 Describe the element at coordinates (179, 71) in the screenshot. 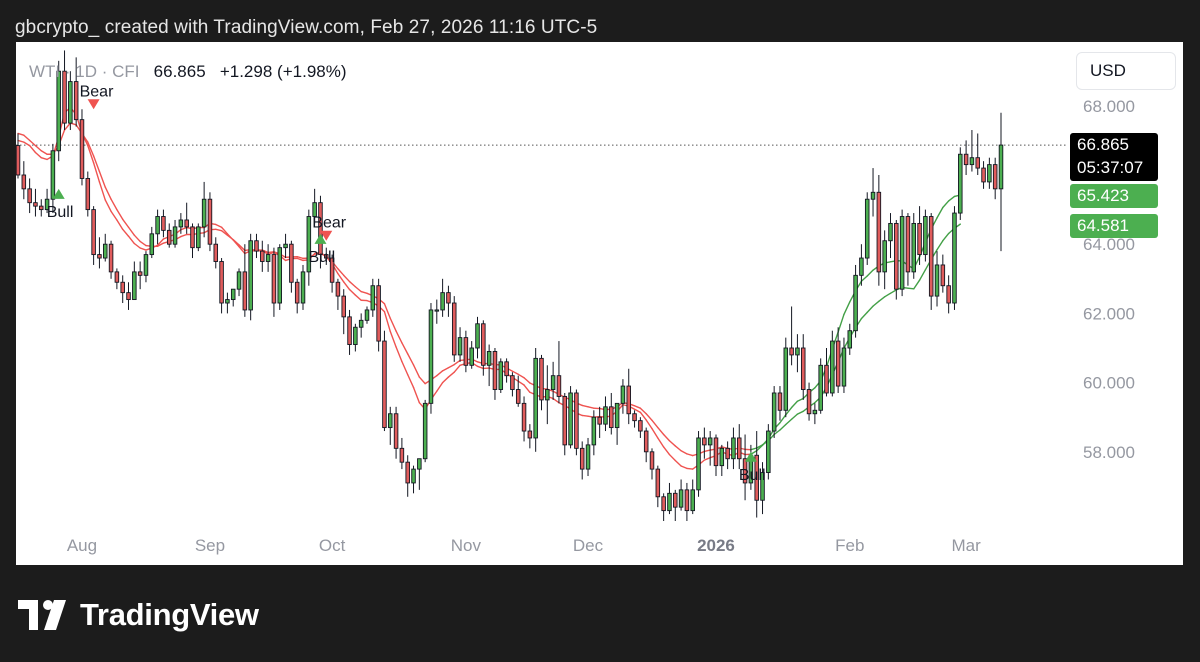

I see `legend-last-price: 66.865` at that location.